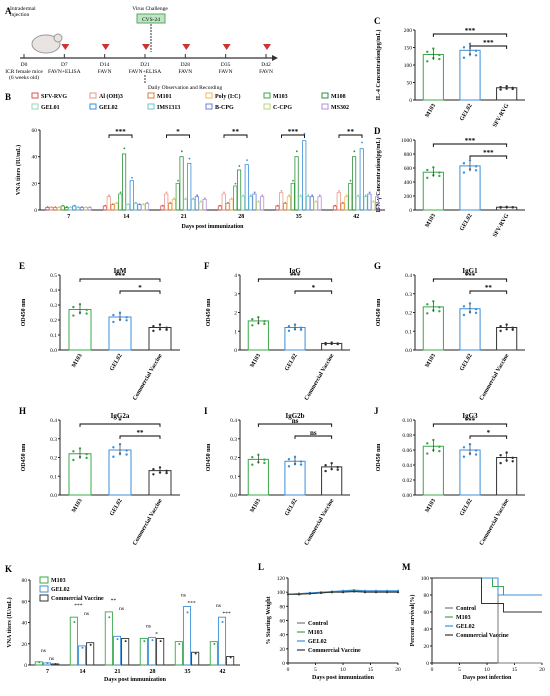 The image size is (550, 696). What do you see at coordinates (281, 579) in the screenshot?
I see `y-tick-label: 120` at bounding box center [281, 579].